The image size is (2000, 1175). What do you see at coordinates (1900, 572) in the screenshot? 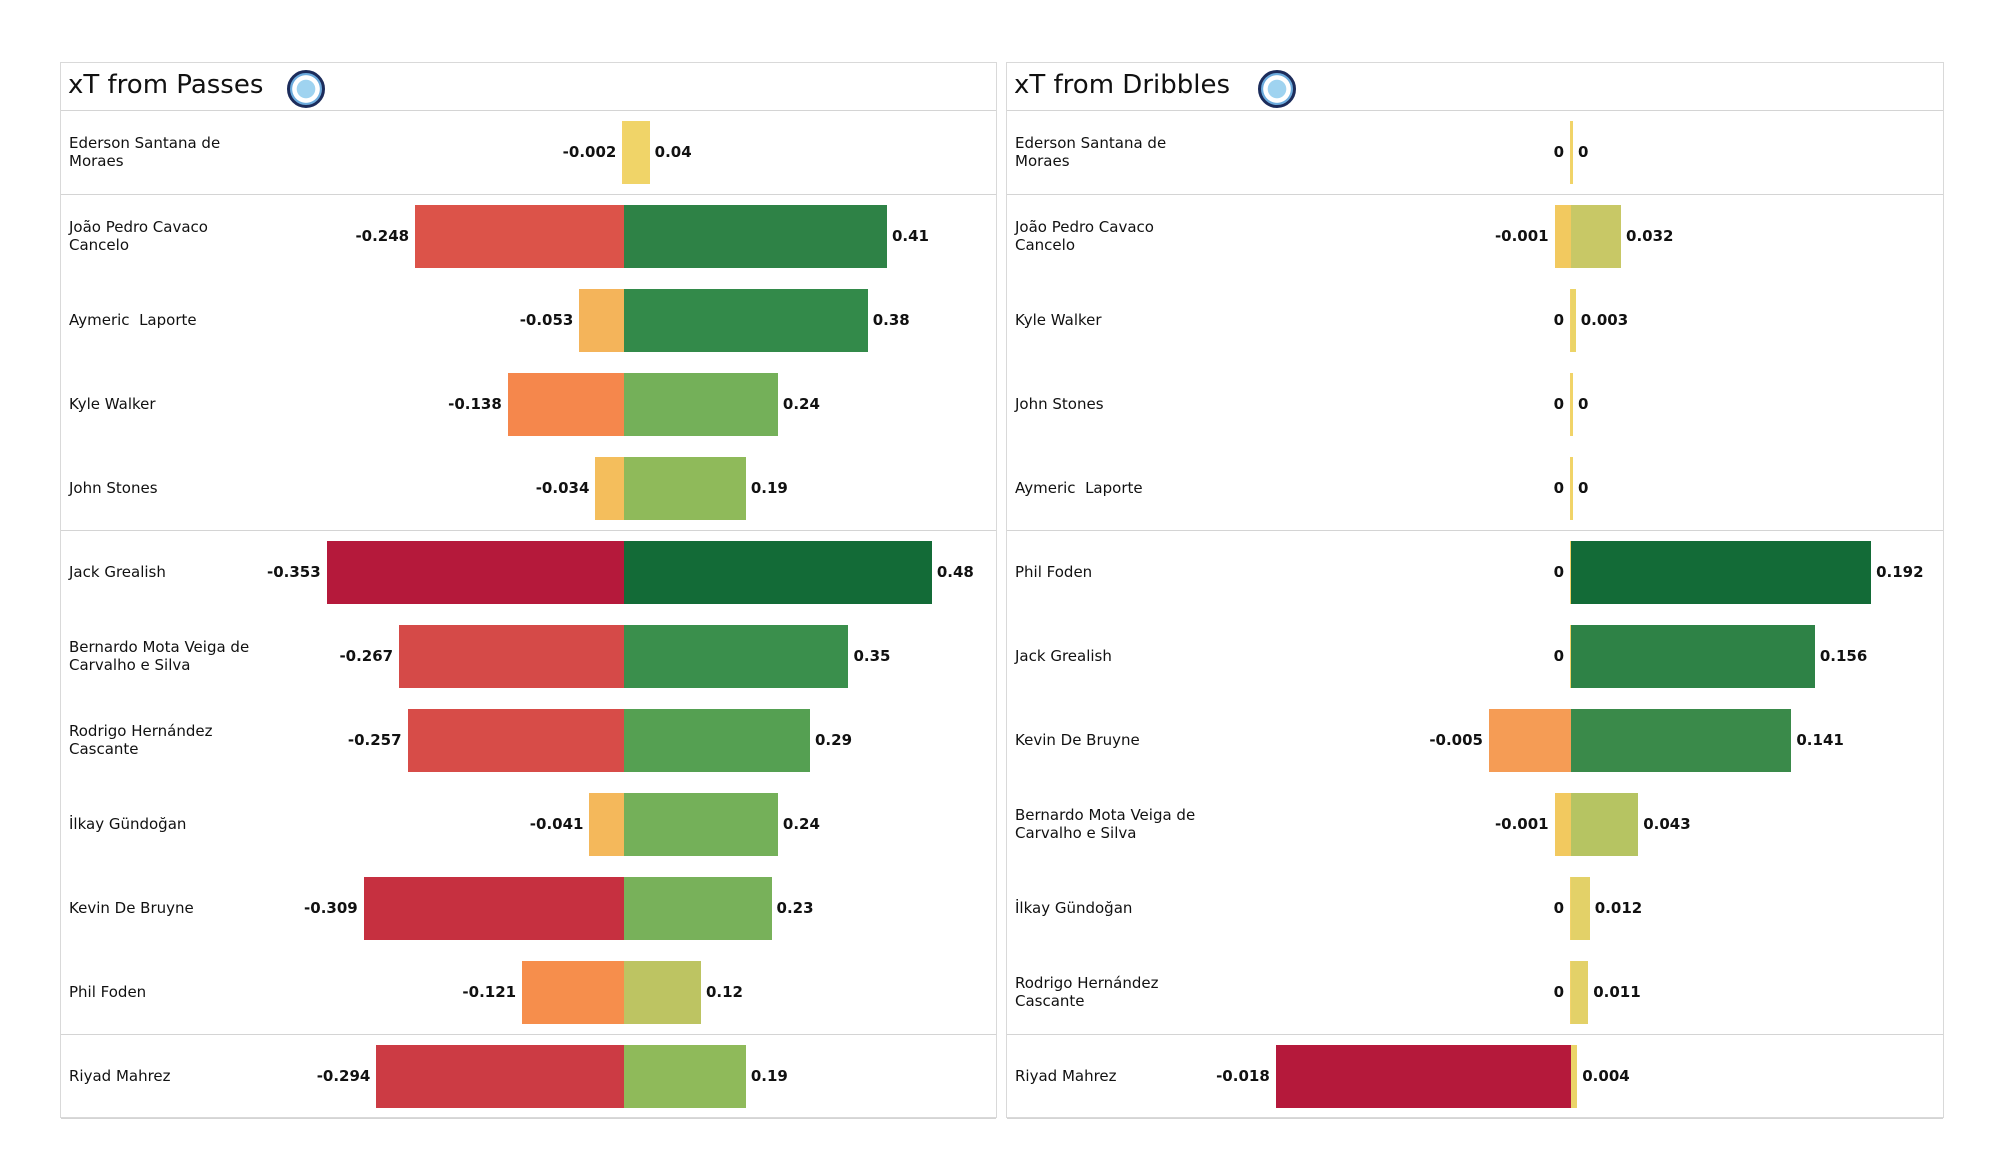
I see `value-label: 0.192` at bounding box center [1900, 572].